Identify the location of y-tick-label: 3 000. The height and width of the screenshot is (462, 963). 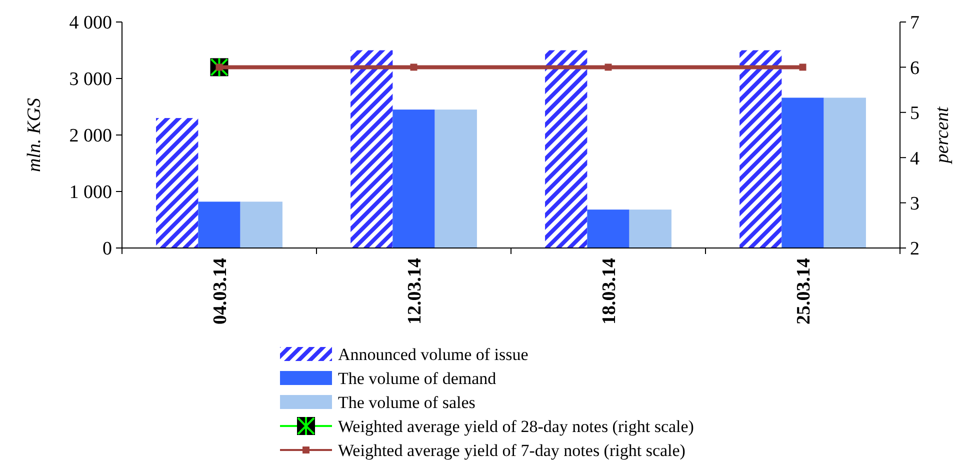
(90, 79).